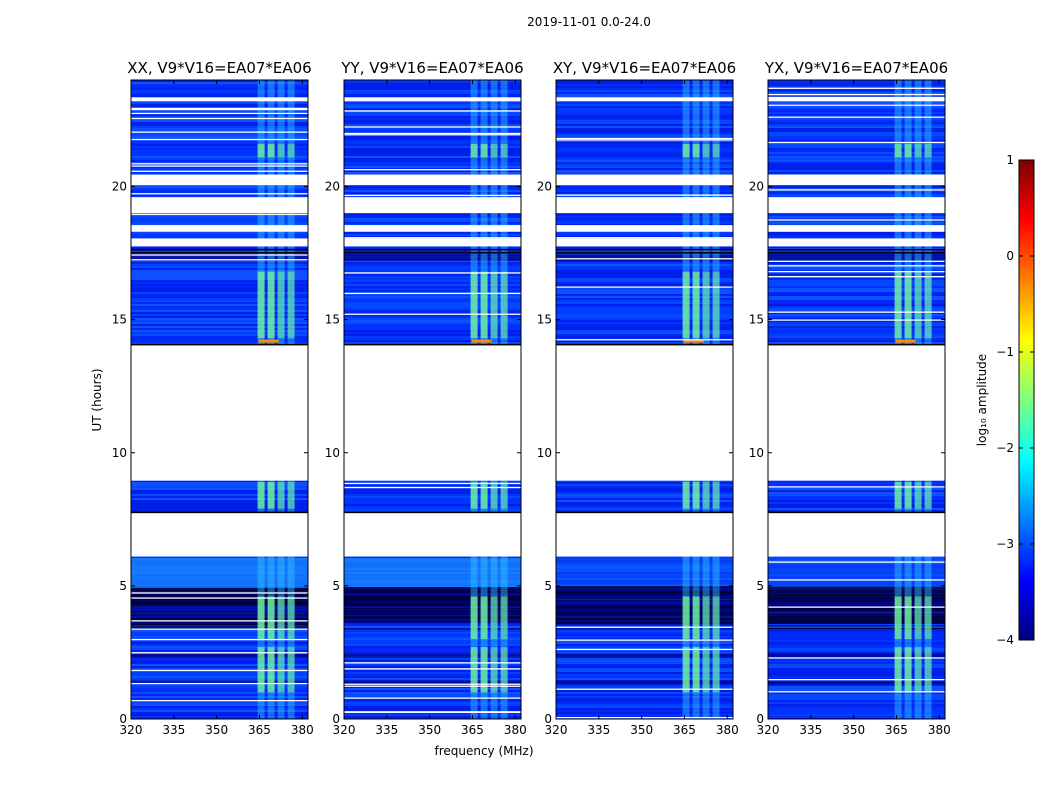 This screenshot has width=1050, height=800. I want to click on spectrogram-xy, so click(644, 399).